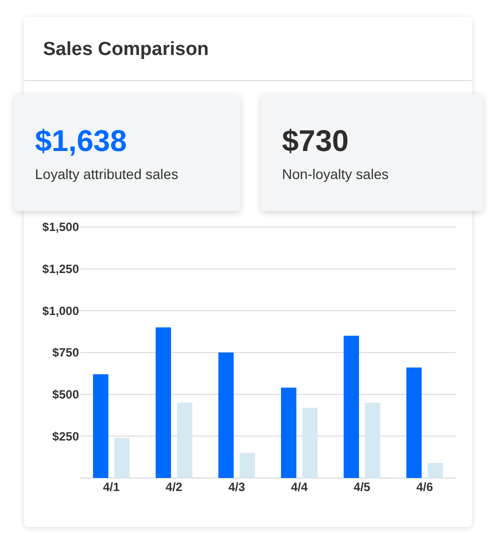 This screenshot has height=542, width=498. I want to click on x-tick-label: 4/3, so click(237, 487).